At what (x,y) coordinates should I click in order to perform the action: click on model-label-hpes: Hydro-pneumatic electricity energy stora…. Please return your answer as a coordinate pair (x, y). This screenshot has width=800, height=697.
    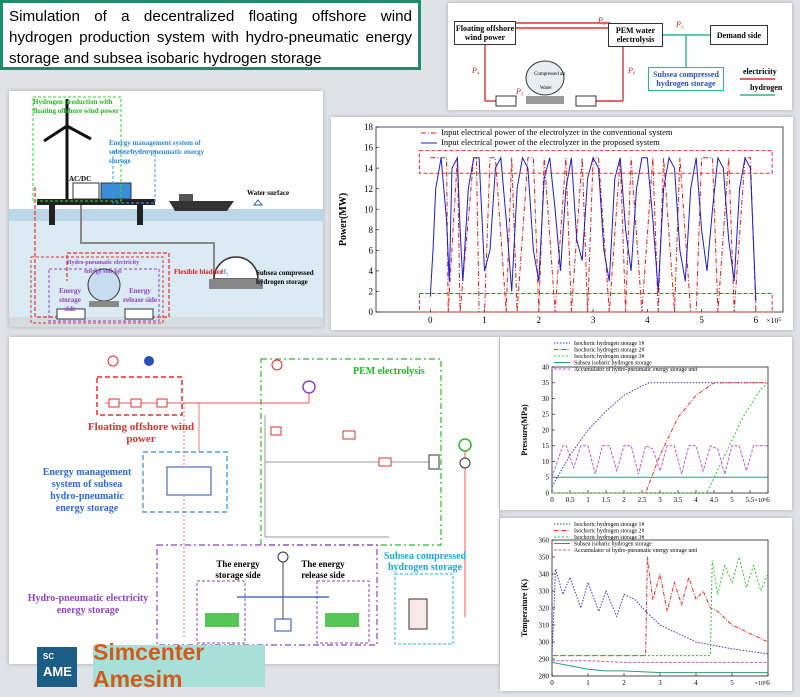
    Looking at the image, I should click on (88, 604).